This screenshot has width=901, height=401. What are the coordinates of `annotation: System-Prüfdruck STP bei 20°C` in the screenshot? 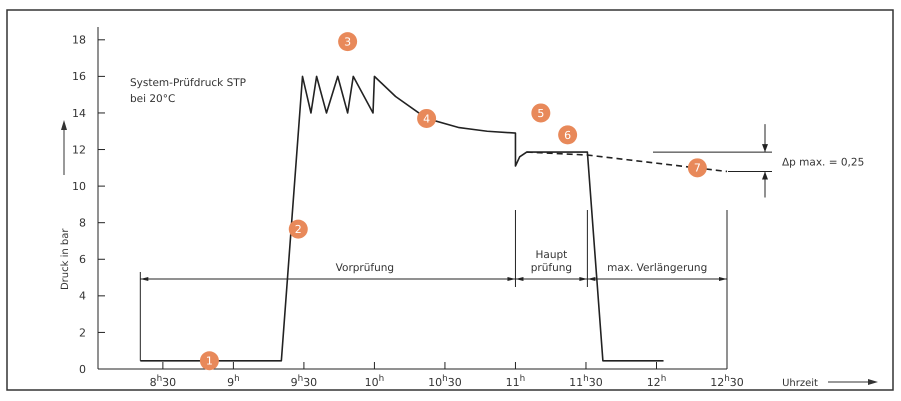 It's located at (188, 91).